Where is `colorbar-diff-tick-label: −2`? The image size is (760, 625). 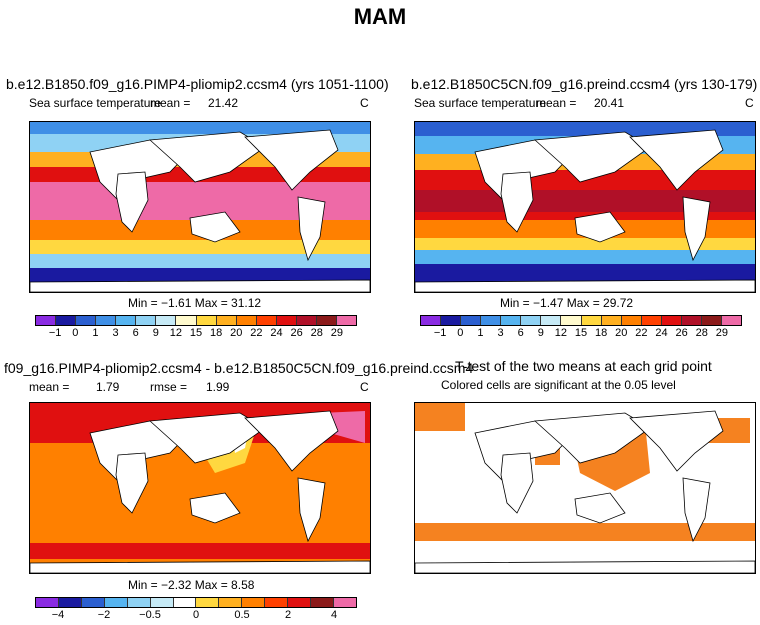 colorbar-diff-tick-label: −2 is located at coordinates (104, 615).